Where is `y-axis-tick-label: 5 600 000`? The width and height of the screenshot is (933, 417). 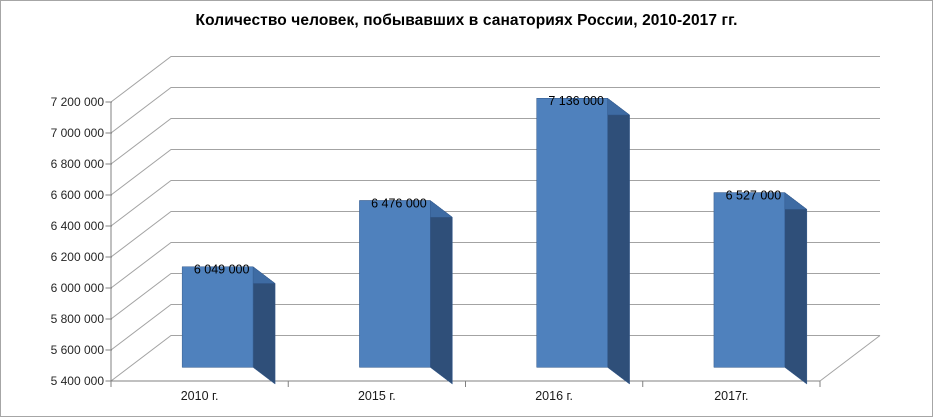
y-axis-tick-label: 5 600 000 is located at coordinates (78, 350).